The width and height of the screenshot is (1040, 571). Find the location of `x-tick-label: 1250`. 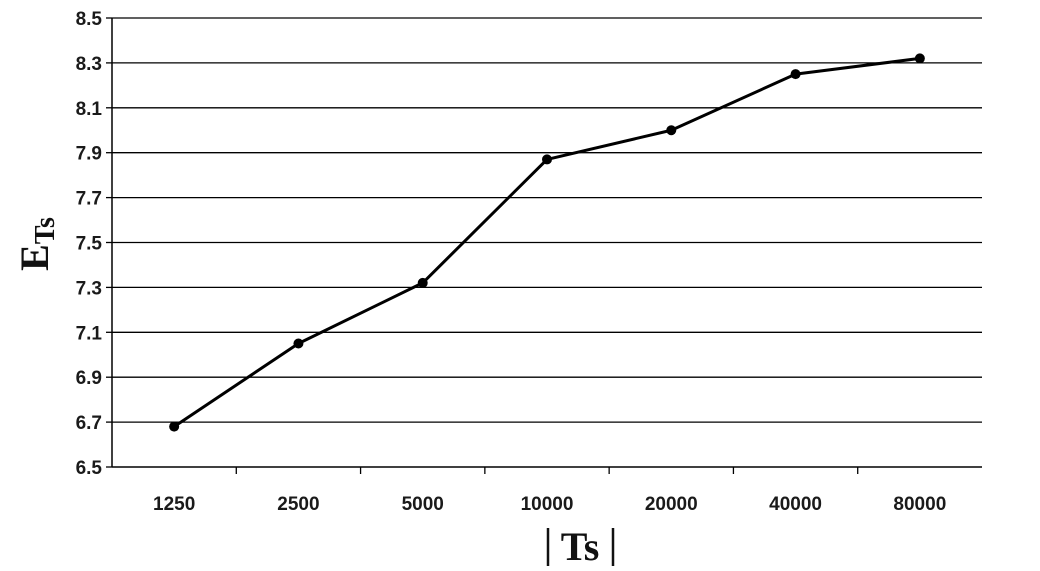

x-tick-label: 1250 is located at coordinates (174, 504).